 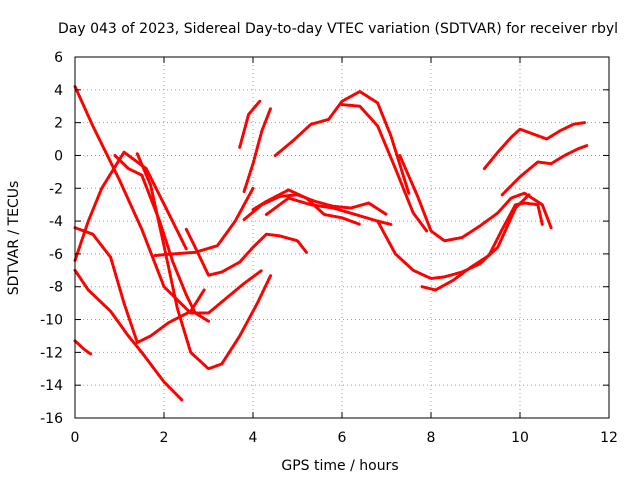 What do you see at coordinates (51, 386) in the screenshot?
I see `y-tick-label: -14` at bounding box center [51, 386].